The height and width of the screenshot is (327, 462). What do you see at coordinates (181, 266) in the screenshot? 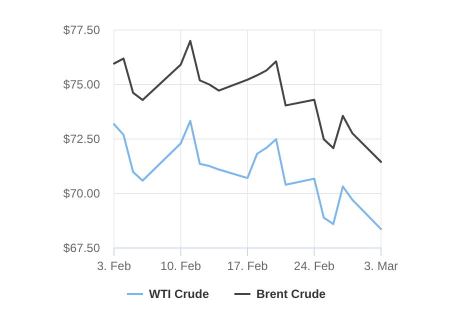
I see `x-tick-label: 10. Feb` at bounding box center [181, 266].